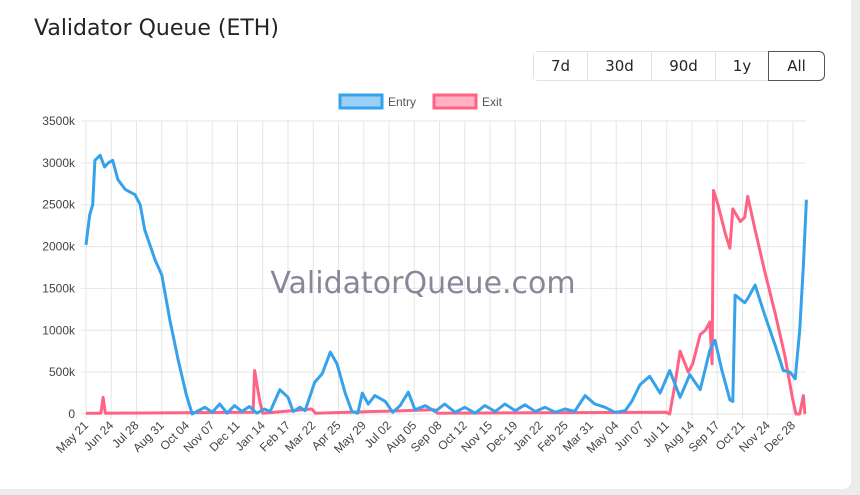 The height and width of the screenshot is (495, 860). I want to click on y-tick-label: 3000k, so click(59, 163).